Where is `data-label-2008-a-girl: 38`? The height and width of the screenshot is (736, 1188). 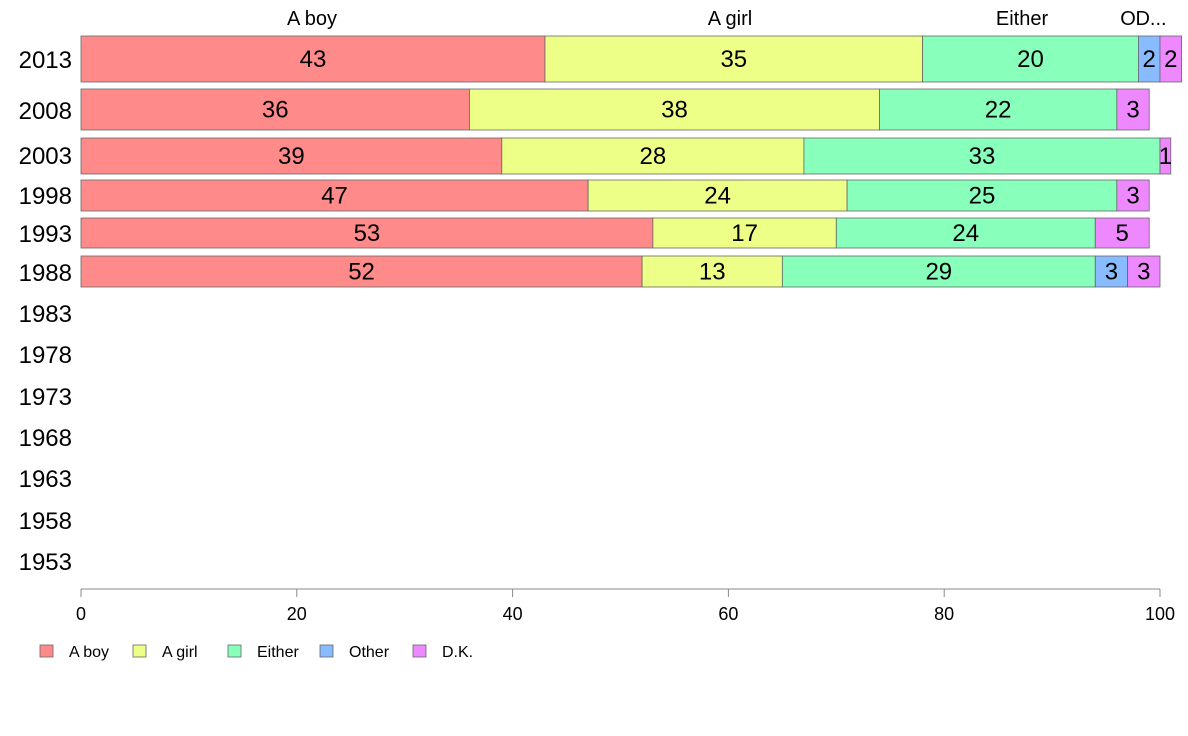
data-label-2008-a-girl: 38 is located at coordinates (674, 110).